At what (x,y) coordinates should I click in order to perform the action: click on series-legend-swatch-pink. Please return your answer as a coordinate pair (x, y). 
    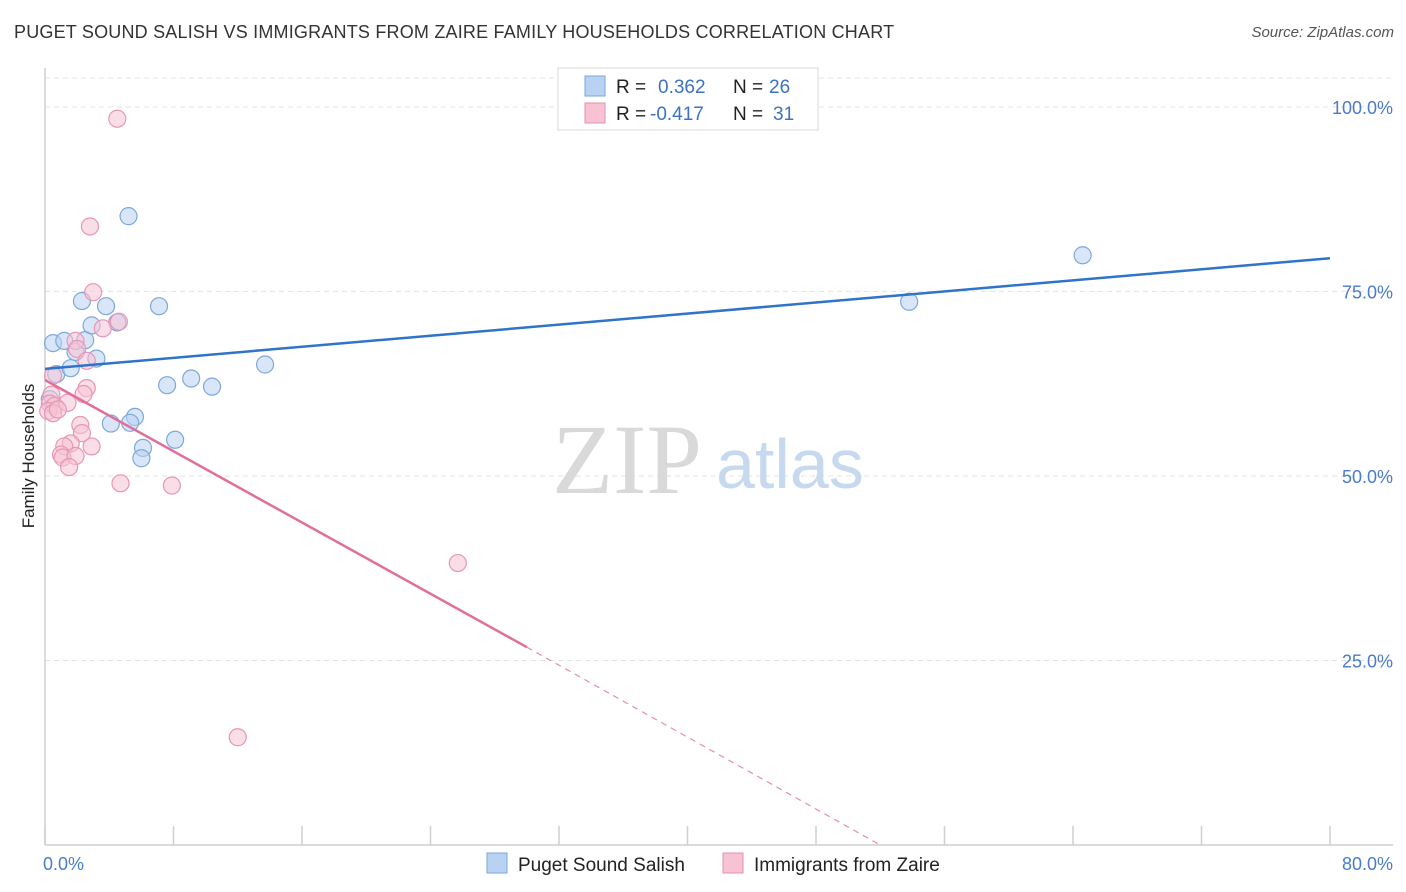
    Looking at the image, I should click on (733, 863).